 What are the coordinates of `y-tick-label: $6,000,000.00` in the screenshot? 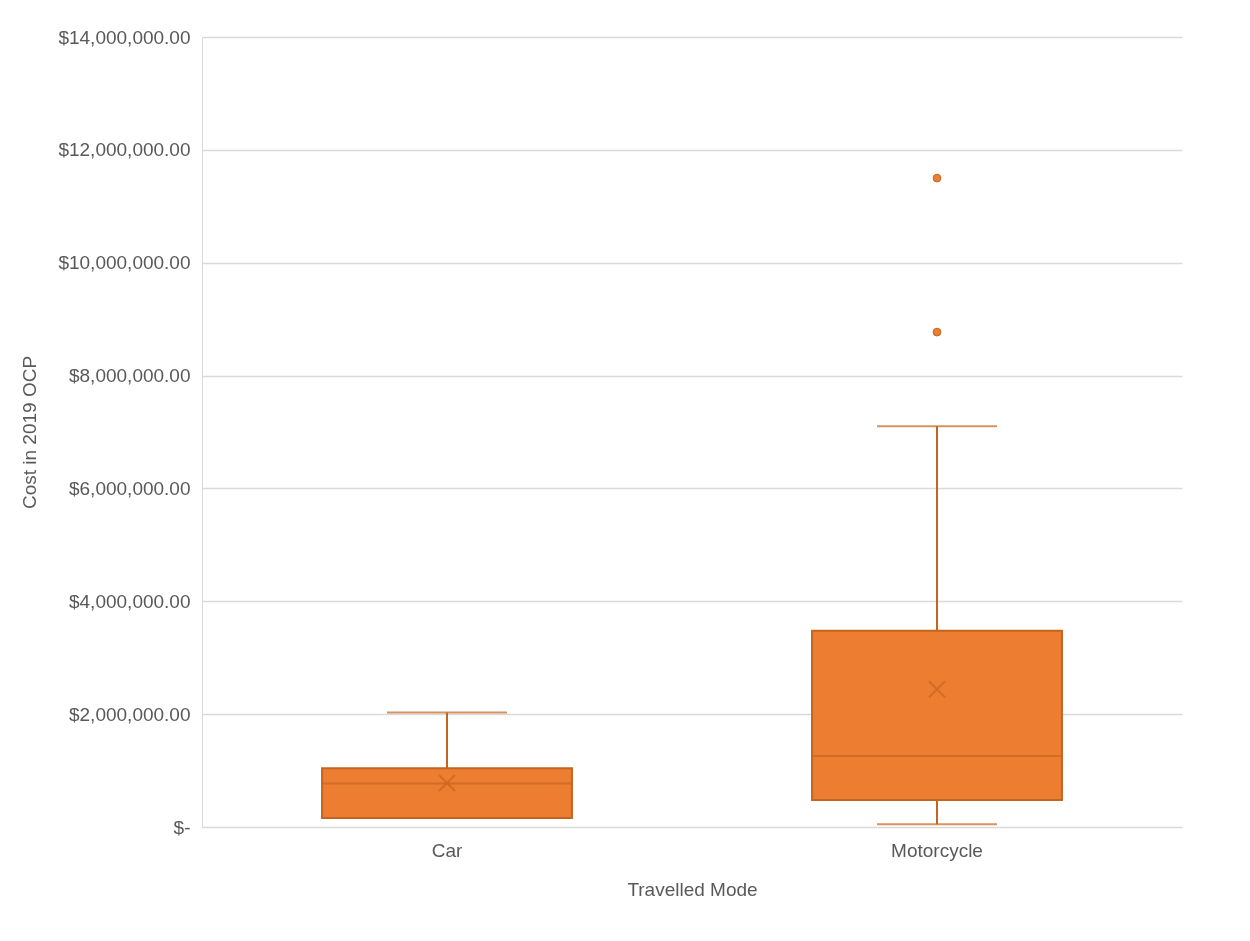 It's located at (129, 488).